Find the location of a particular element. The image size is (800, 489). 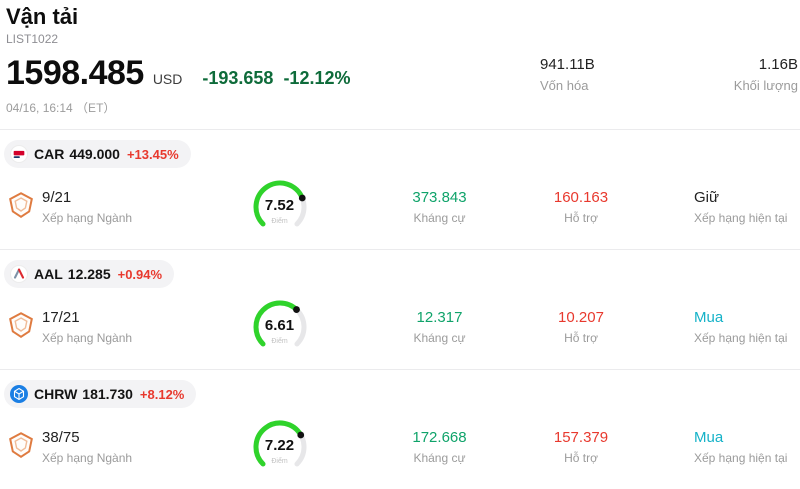

stock-change-percent: +8.12% is located at coordinates (162, 394).